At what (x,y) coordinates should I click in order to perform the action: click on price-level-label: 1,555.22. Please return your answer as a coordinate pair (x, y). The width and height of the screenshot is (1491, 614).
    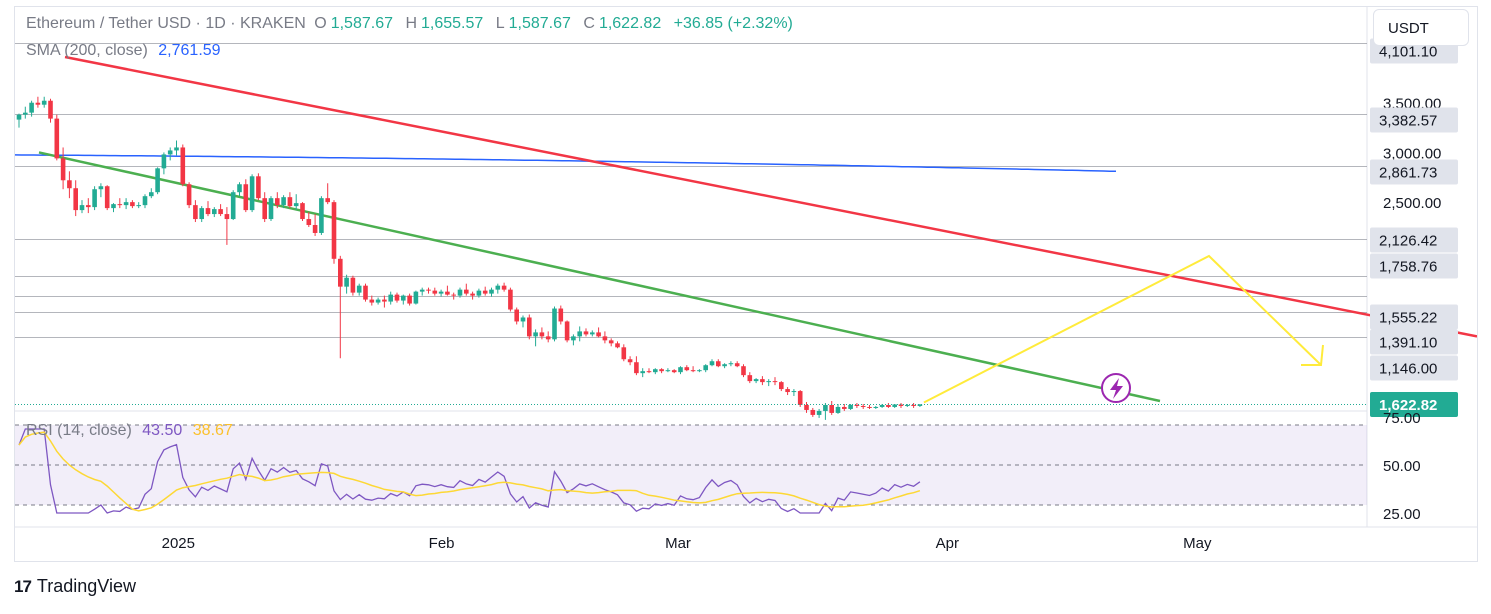
    Looking at the image, I should click on (1408, 318).